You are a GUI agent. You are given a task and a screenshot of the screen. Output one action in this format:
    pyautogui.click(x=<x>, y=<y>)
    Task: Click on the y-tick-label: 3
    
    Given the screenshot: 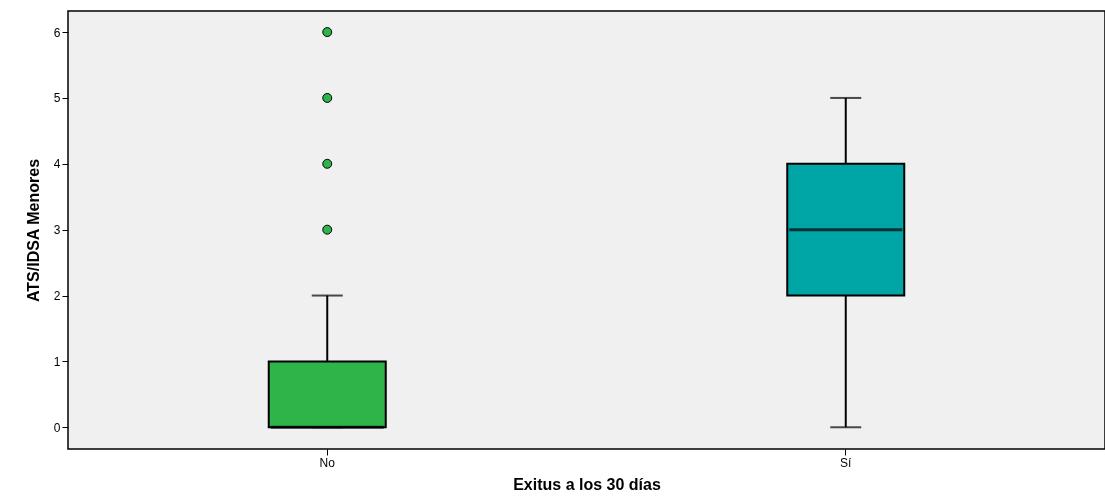 What is the action you would take?
    pyautogui.click(x=57, y=230)
    